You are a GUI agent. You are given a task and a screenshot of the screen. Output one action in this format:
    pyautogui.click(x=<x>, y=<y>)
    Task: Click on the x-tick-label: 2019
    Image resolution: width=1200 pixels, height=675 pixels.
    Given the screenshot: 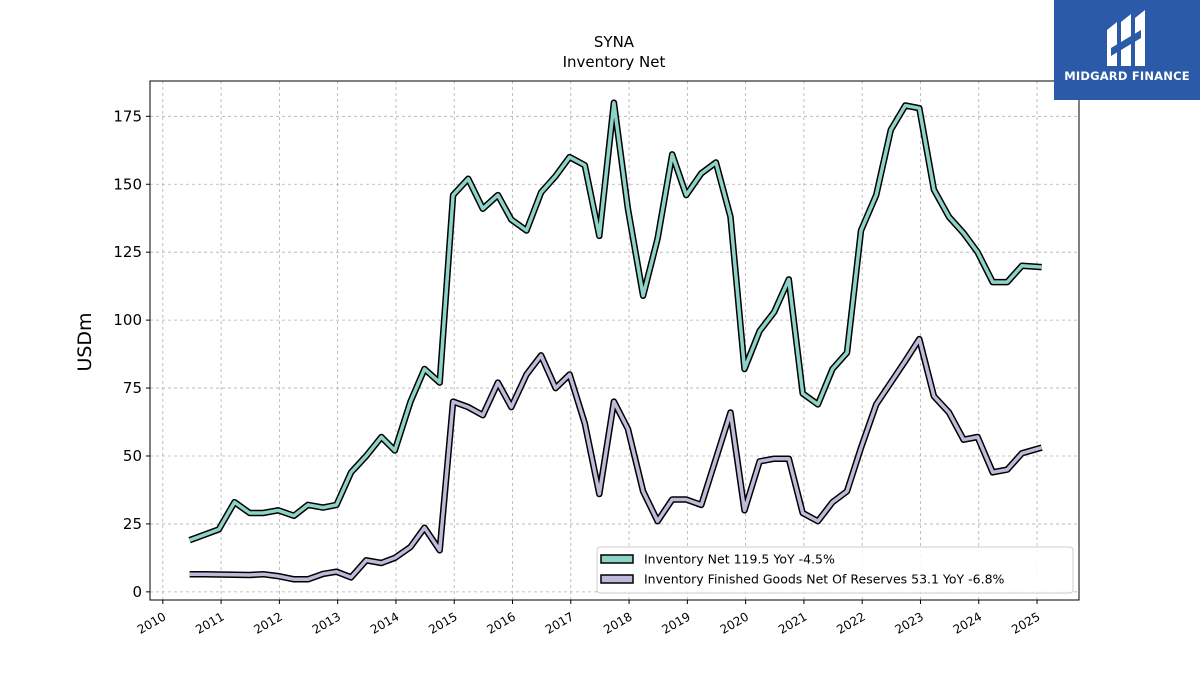 What is the action you would take?
    pyautogui.click(x=675, y=622)
    